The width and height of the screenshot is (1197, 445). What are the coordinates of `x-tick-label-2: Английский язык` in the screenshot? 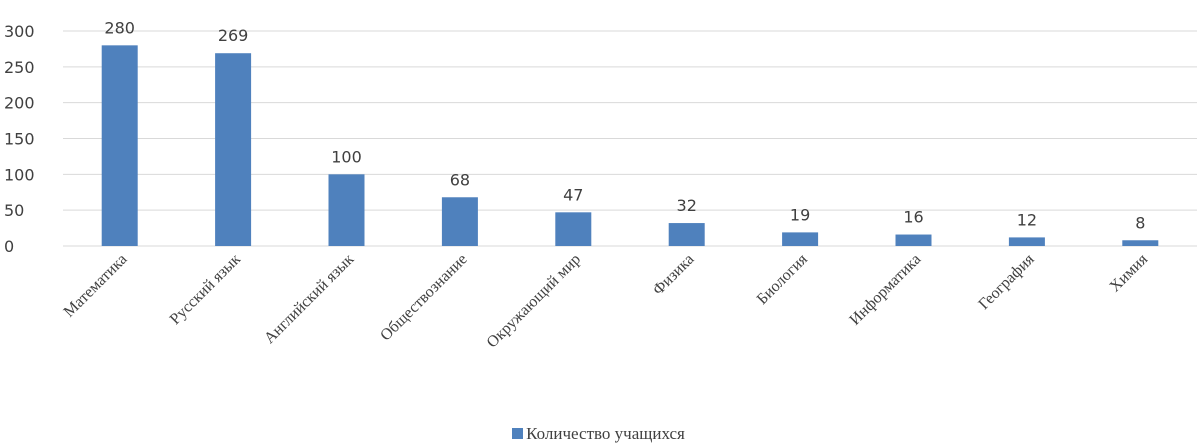 It's located at (309, 299).